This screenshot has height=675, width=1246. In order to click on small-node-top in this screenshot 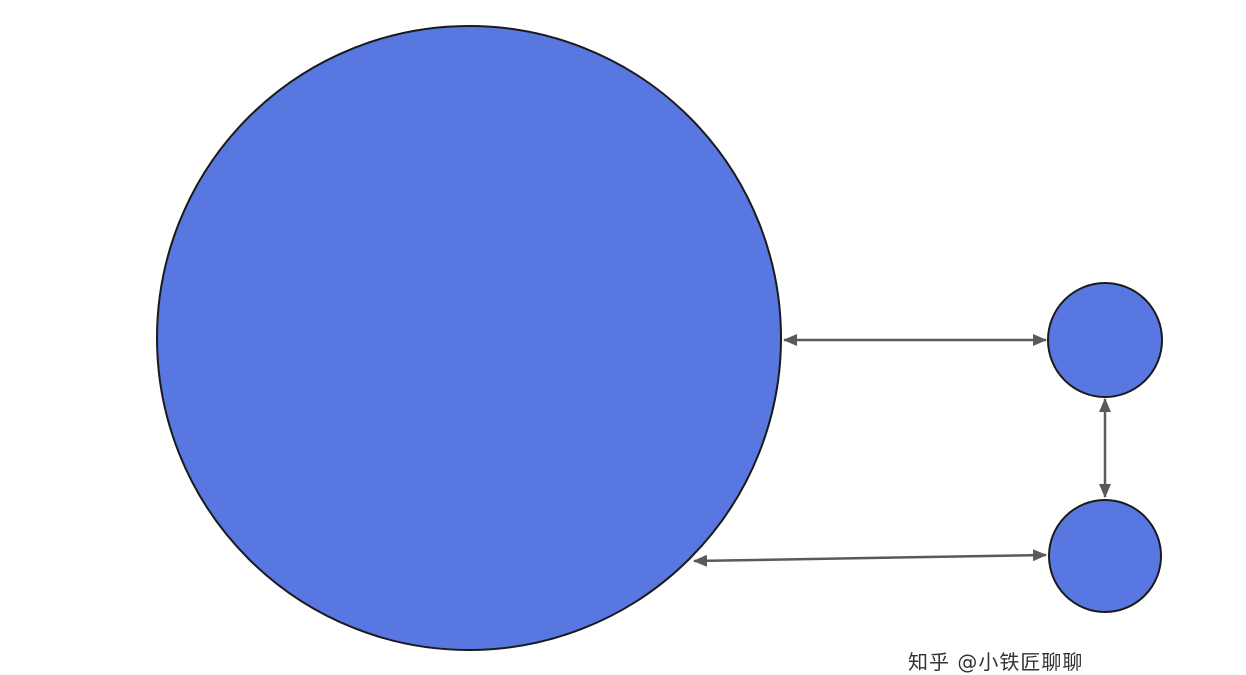, I will do `click(1105, 340)`.